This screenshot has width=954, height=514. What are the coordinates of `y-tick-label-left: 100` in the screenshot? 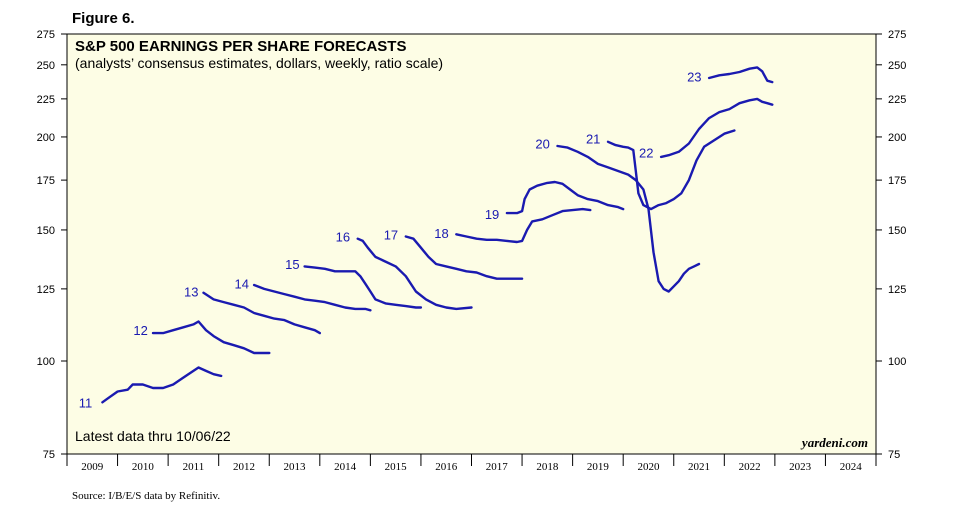 It's located at (46, 362).